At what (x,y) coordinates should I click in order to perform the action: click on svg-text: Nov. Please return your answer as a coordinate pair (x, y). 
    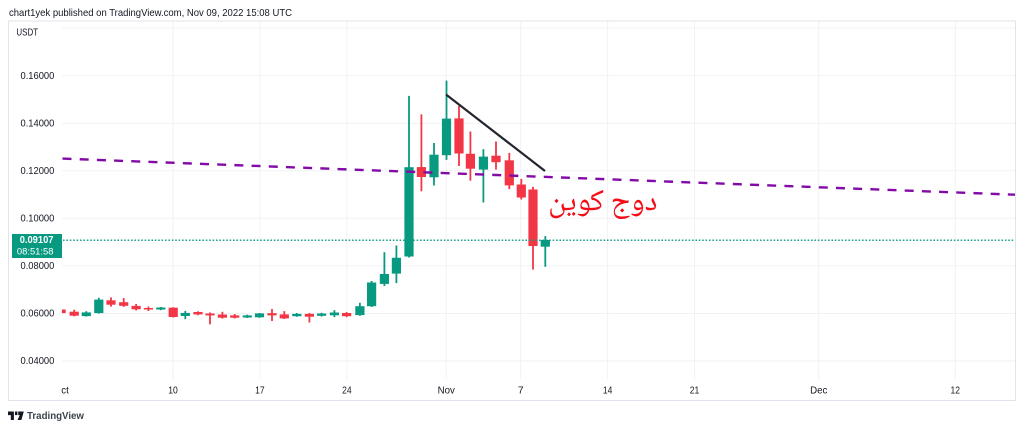
    Looking at the image, I should click on (447, 390).